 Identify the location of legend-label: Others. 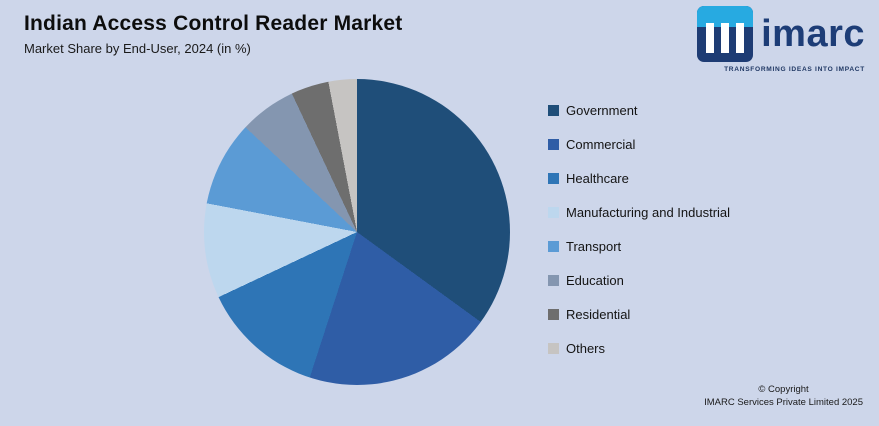
(586, 348).